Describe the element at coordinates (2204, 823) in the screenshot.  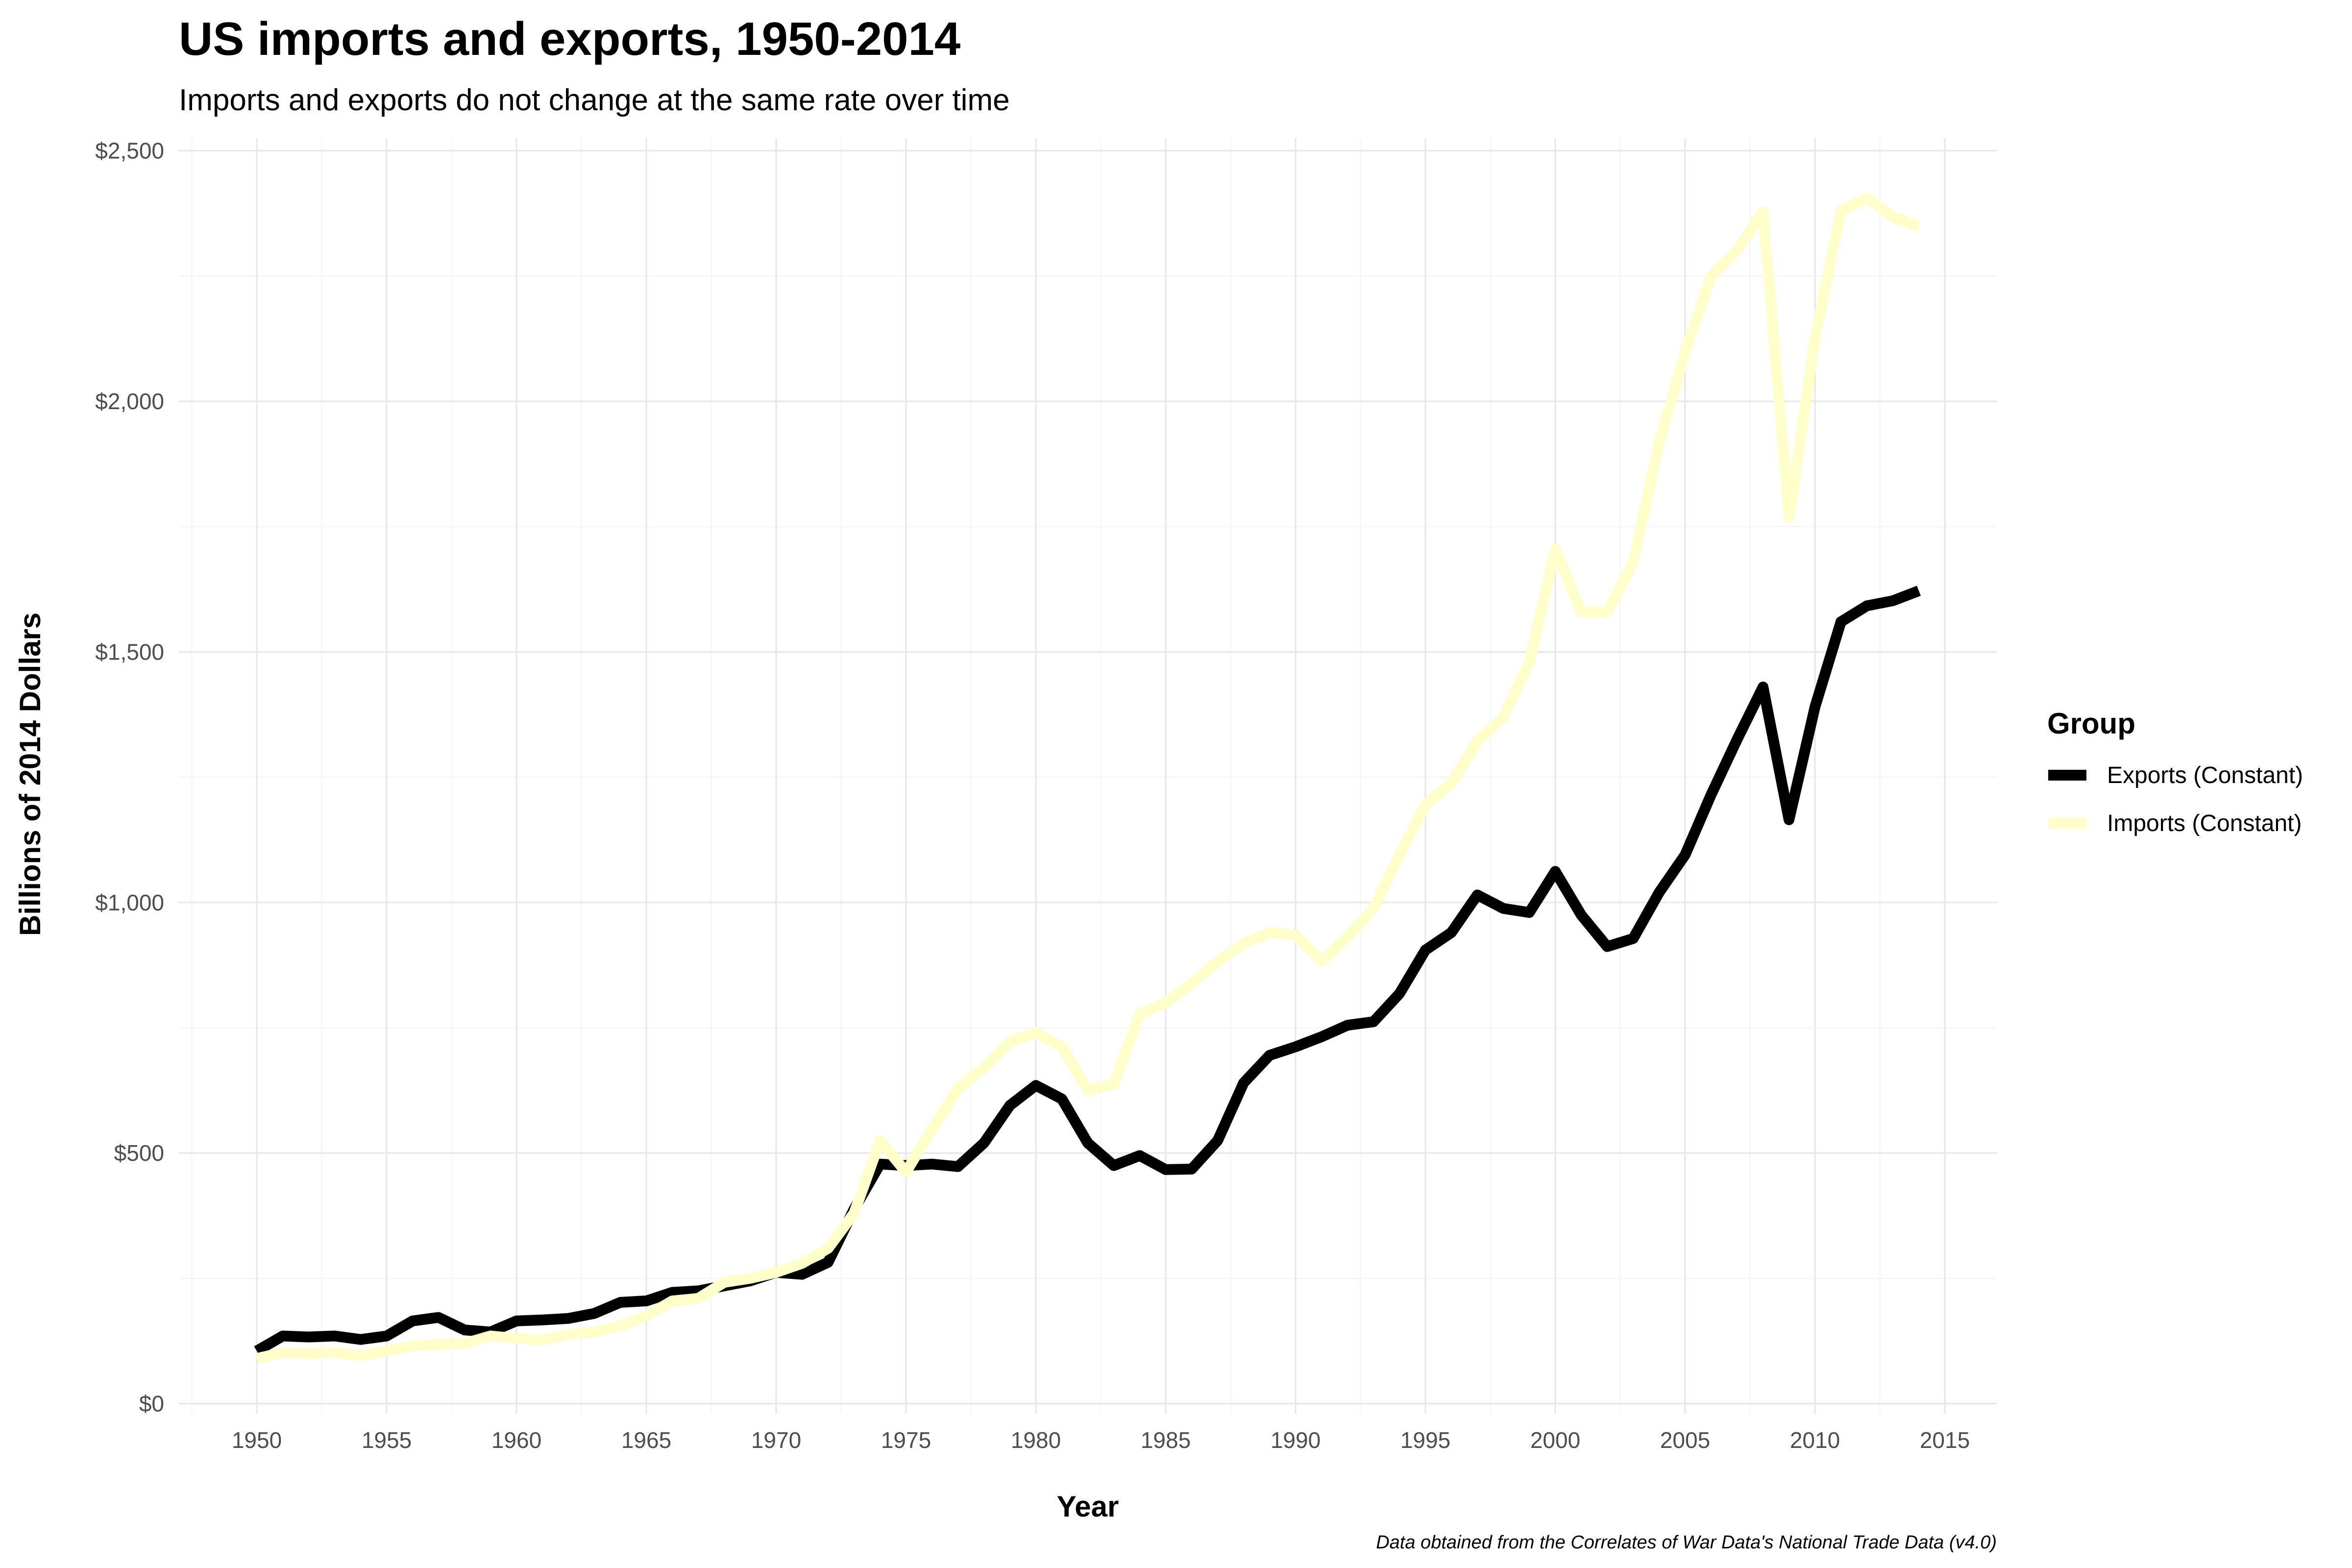
I see `legend-label-imports: Imports (Constant)` at that location.